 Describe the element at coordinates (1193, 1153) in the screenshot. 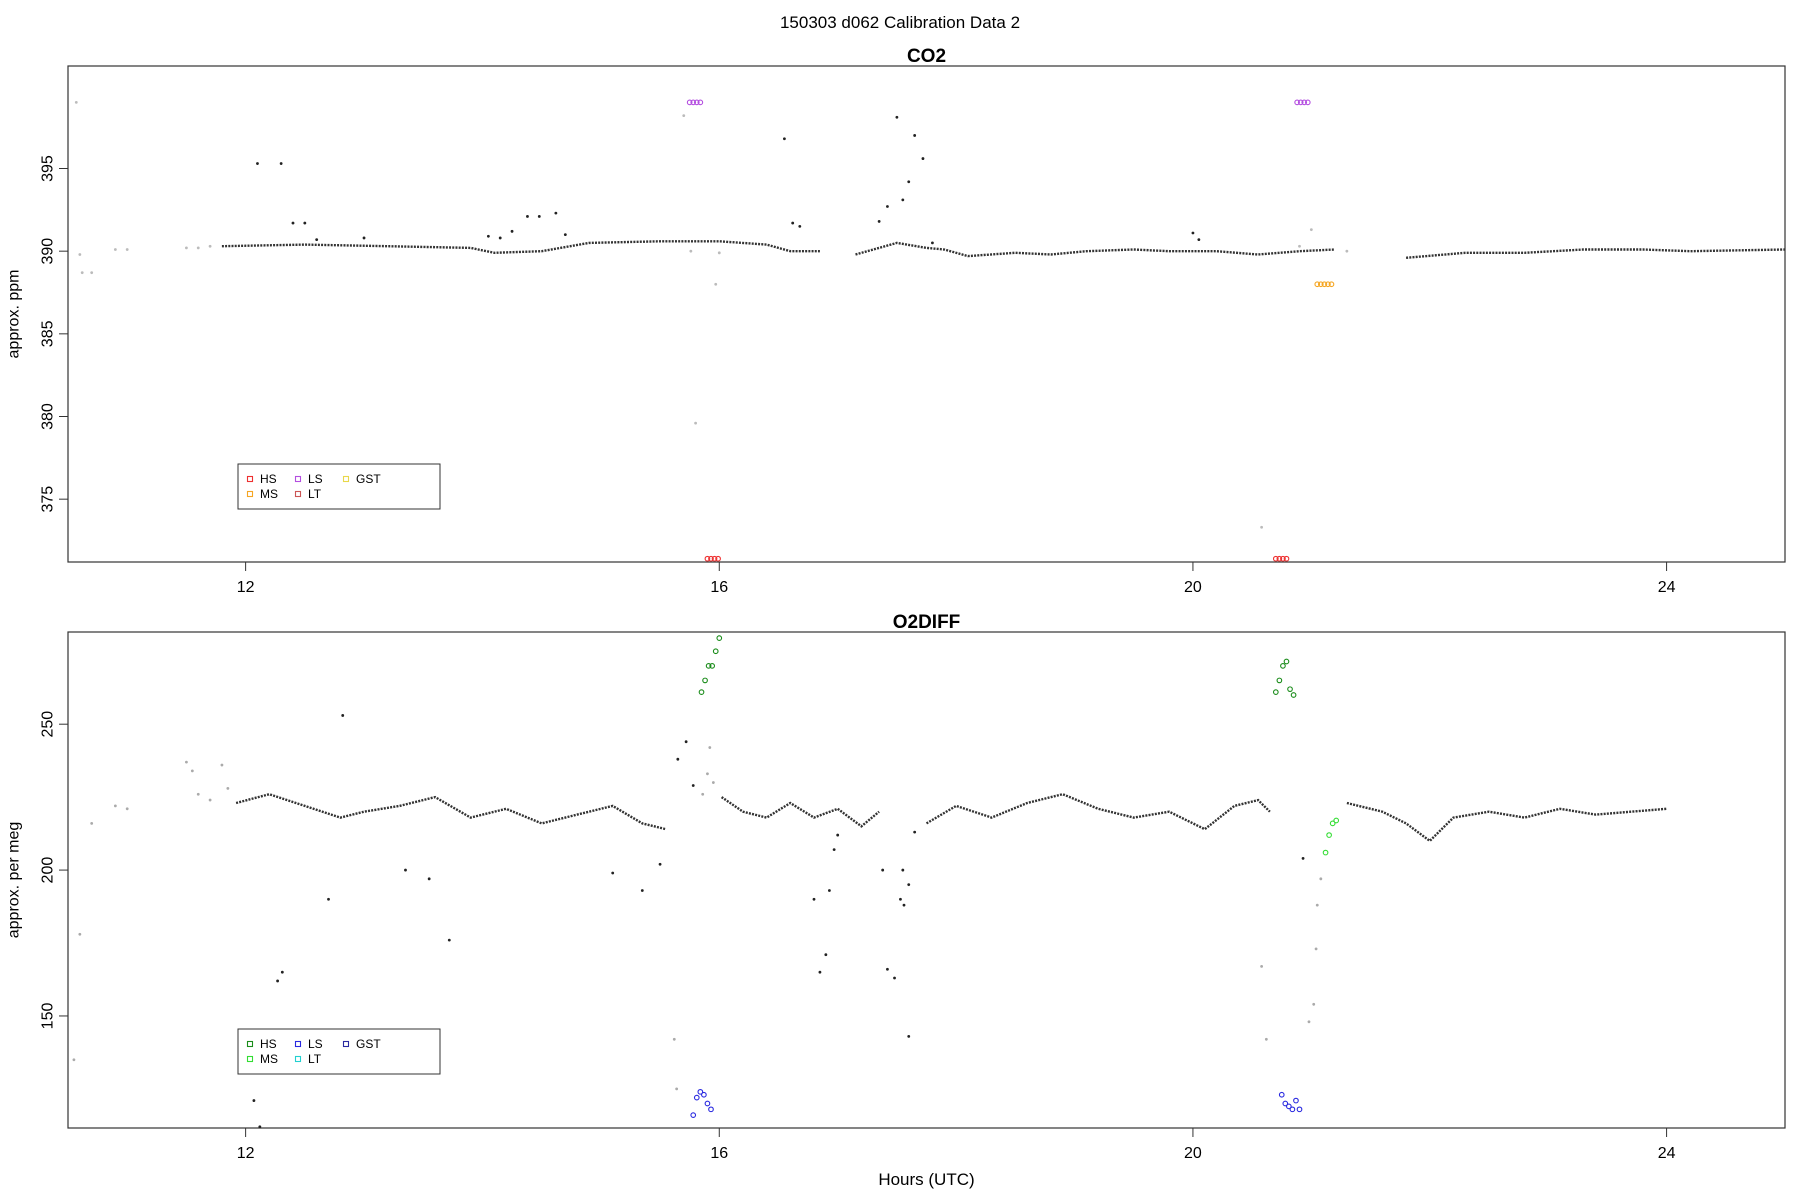

I see `x-tick-label: 20` at that location.